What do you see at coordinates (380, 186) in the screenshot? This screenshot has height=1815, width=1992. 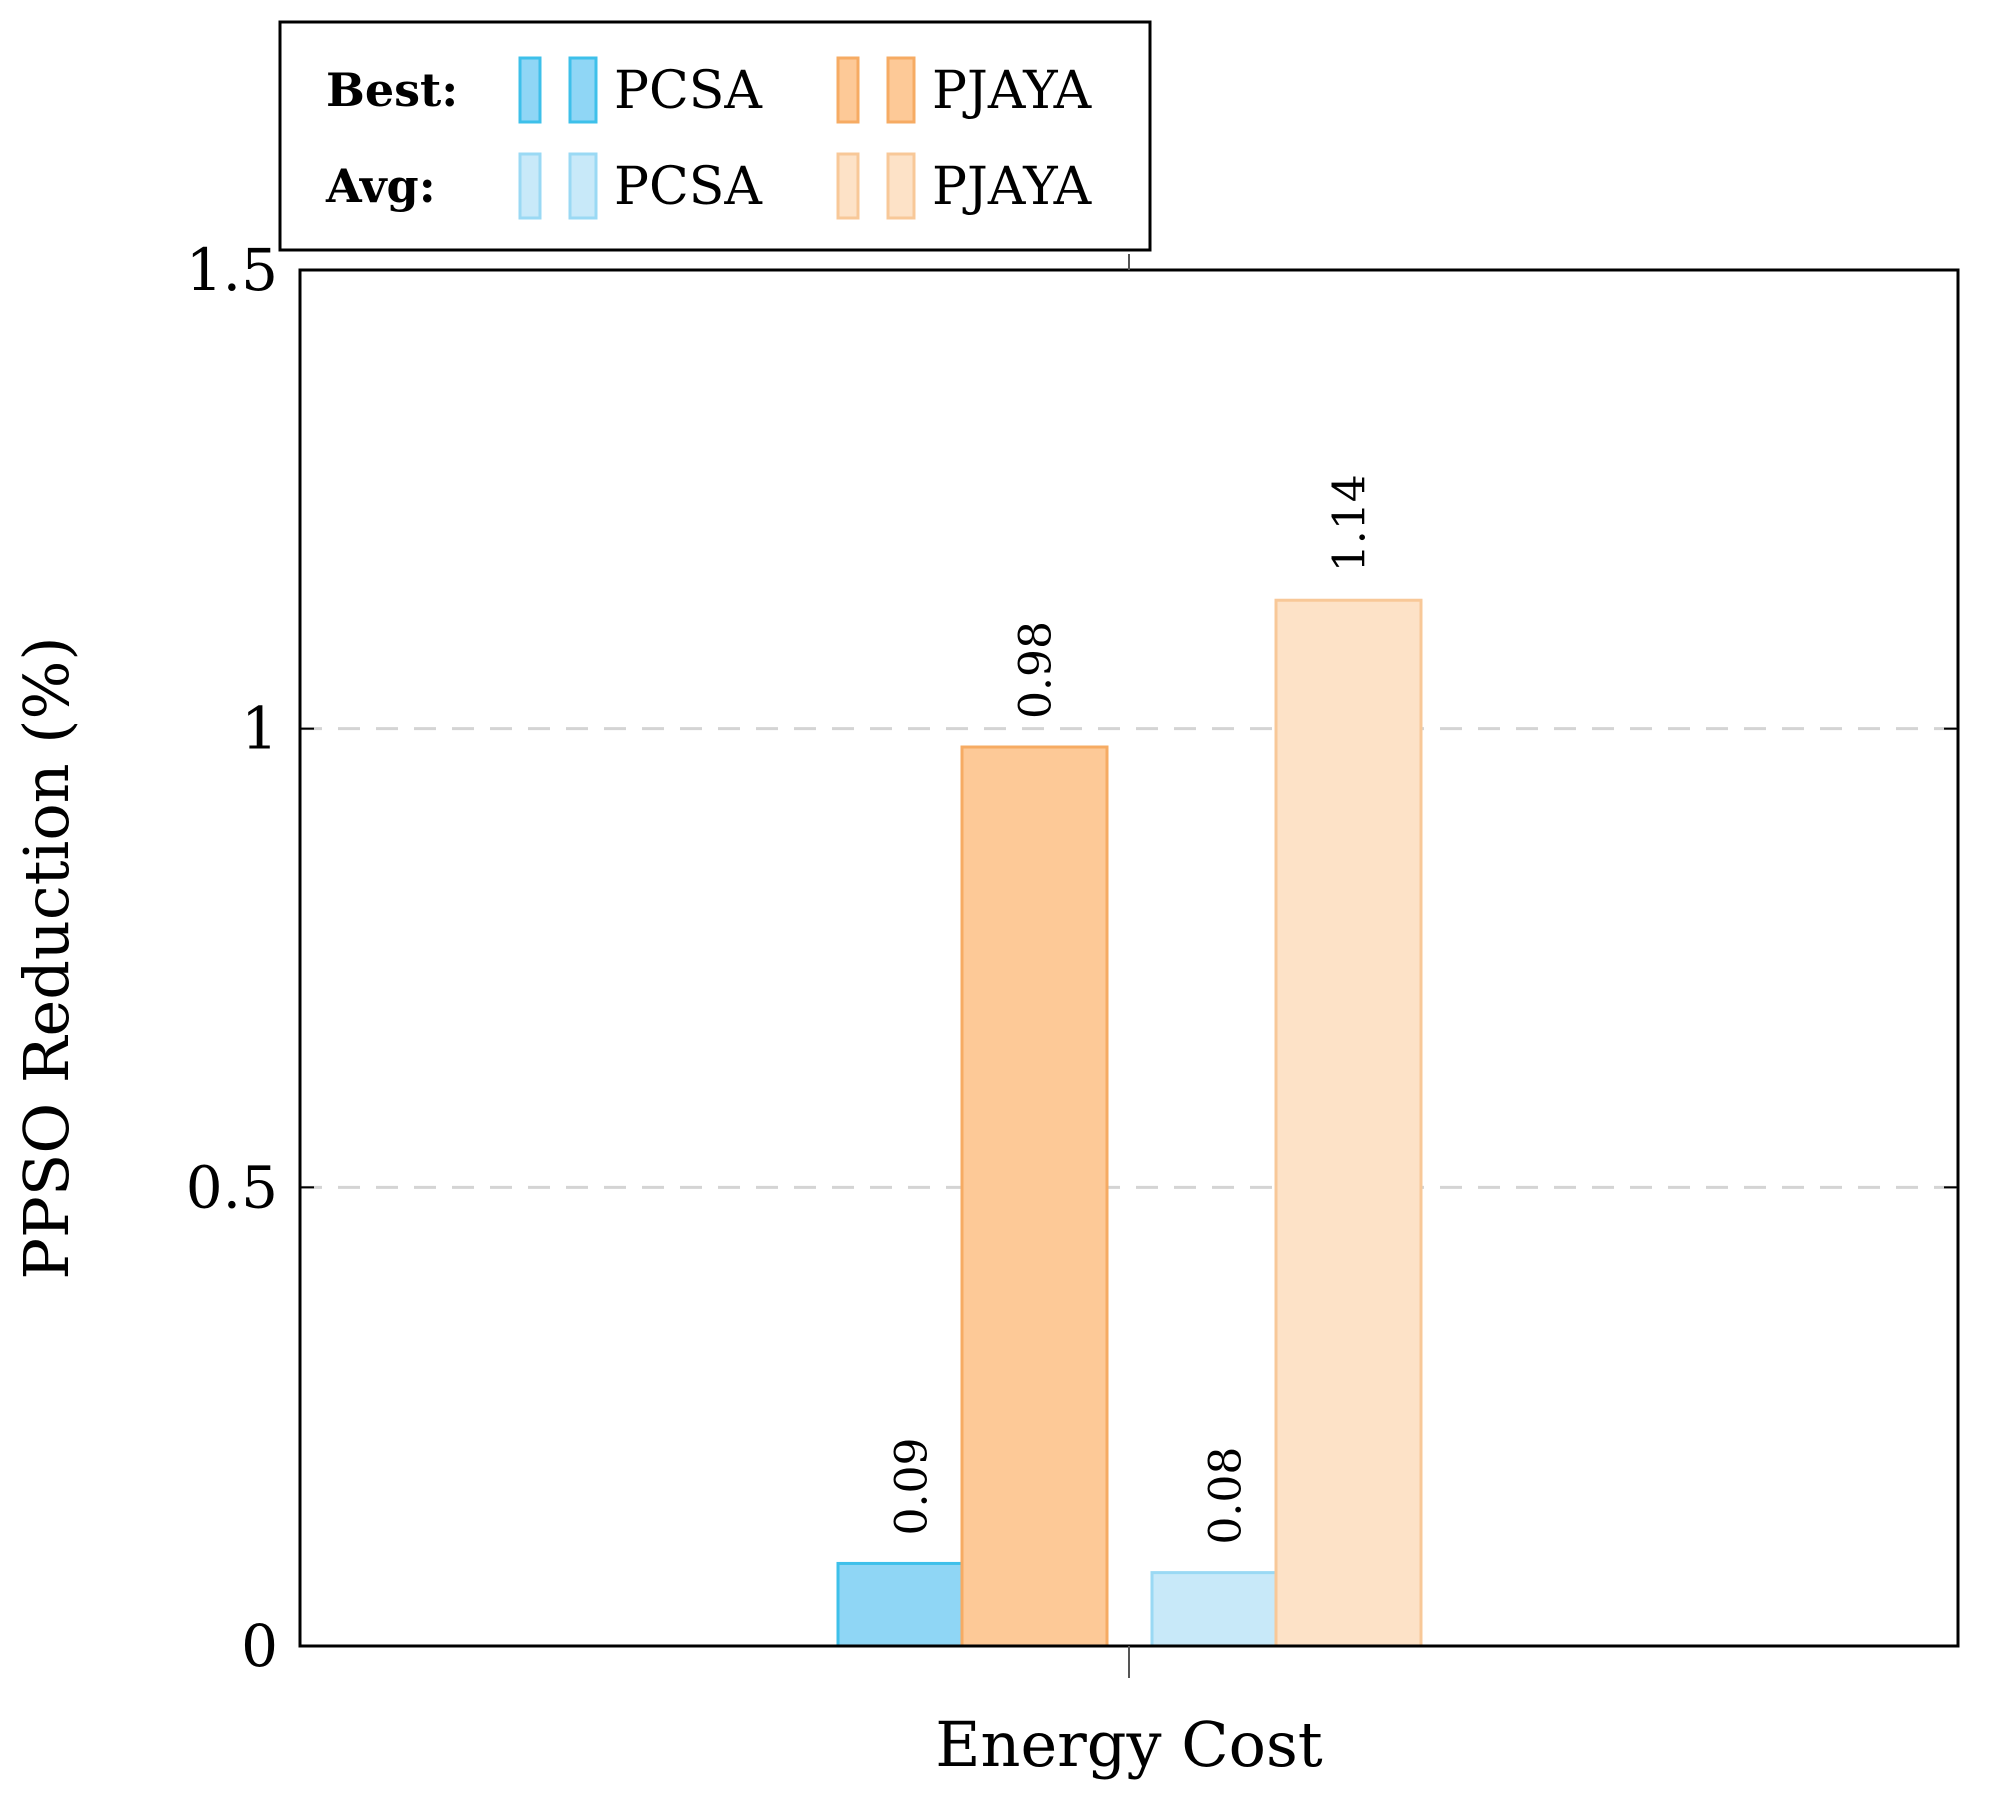 I see `legend-row-label: Avg:` at bounding box center [380, 186].